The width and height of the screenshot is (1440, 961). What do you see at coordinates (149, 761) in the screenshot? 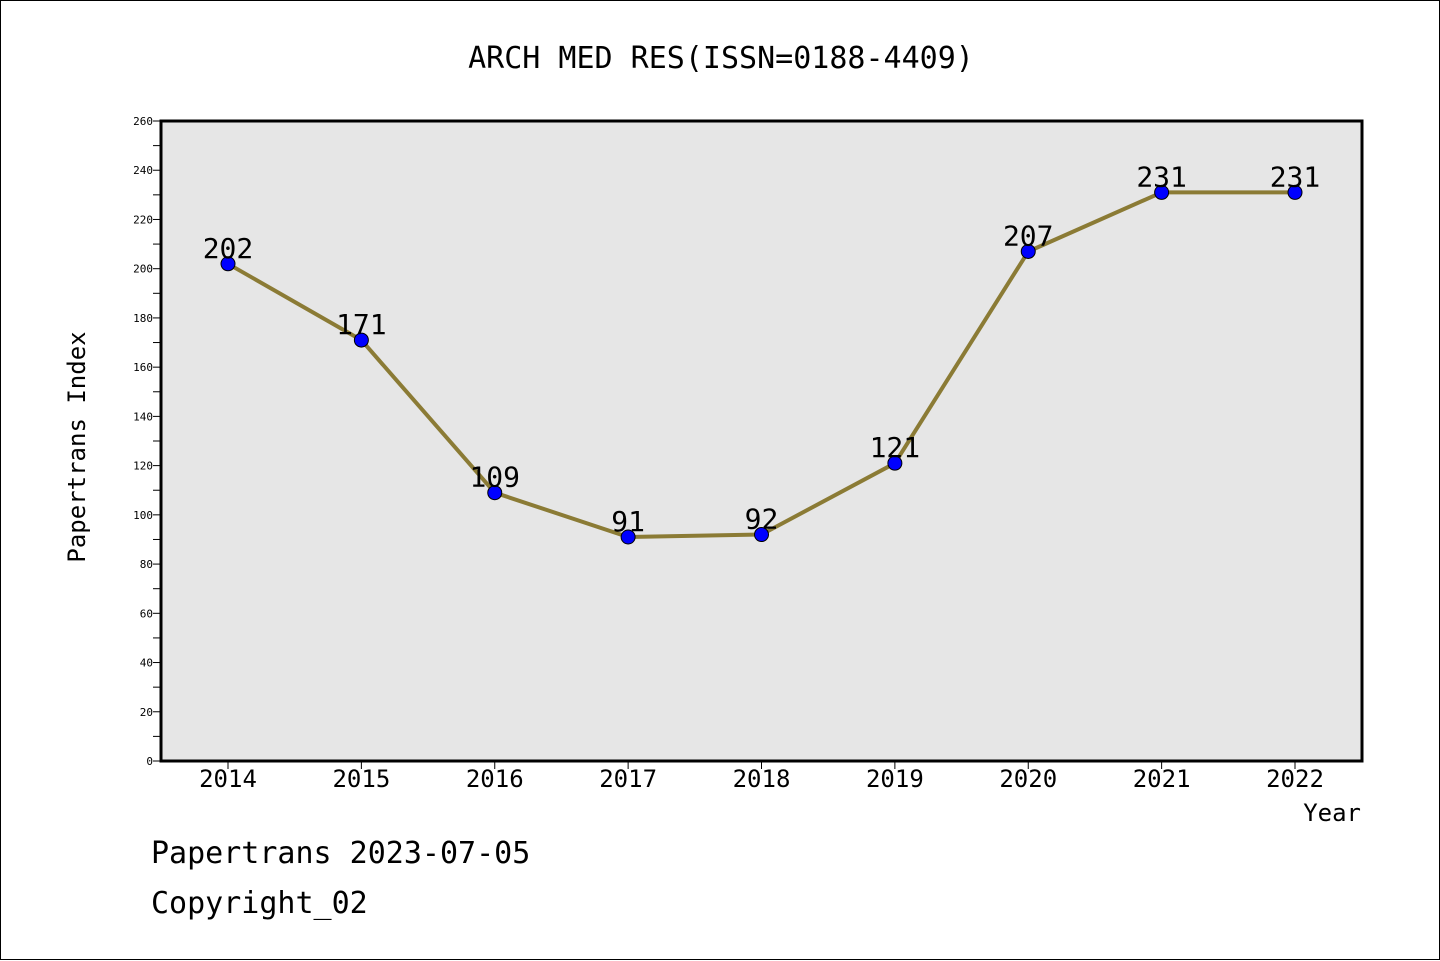
I see `y-tick-label: 0` at bounding box center [149, 761].